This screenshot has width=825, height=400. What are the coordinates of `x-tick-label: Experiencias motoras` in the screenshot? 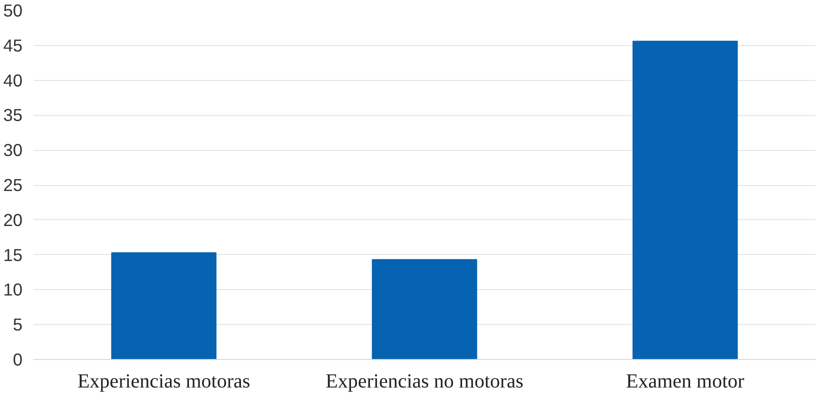 It's located at (163, 381).